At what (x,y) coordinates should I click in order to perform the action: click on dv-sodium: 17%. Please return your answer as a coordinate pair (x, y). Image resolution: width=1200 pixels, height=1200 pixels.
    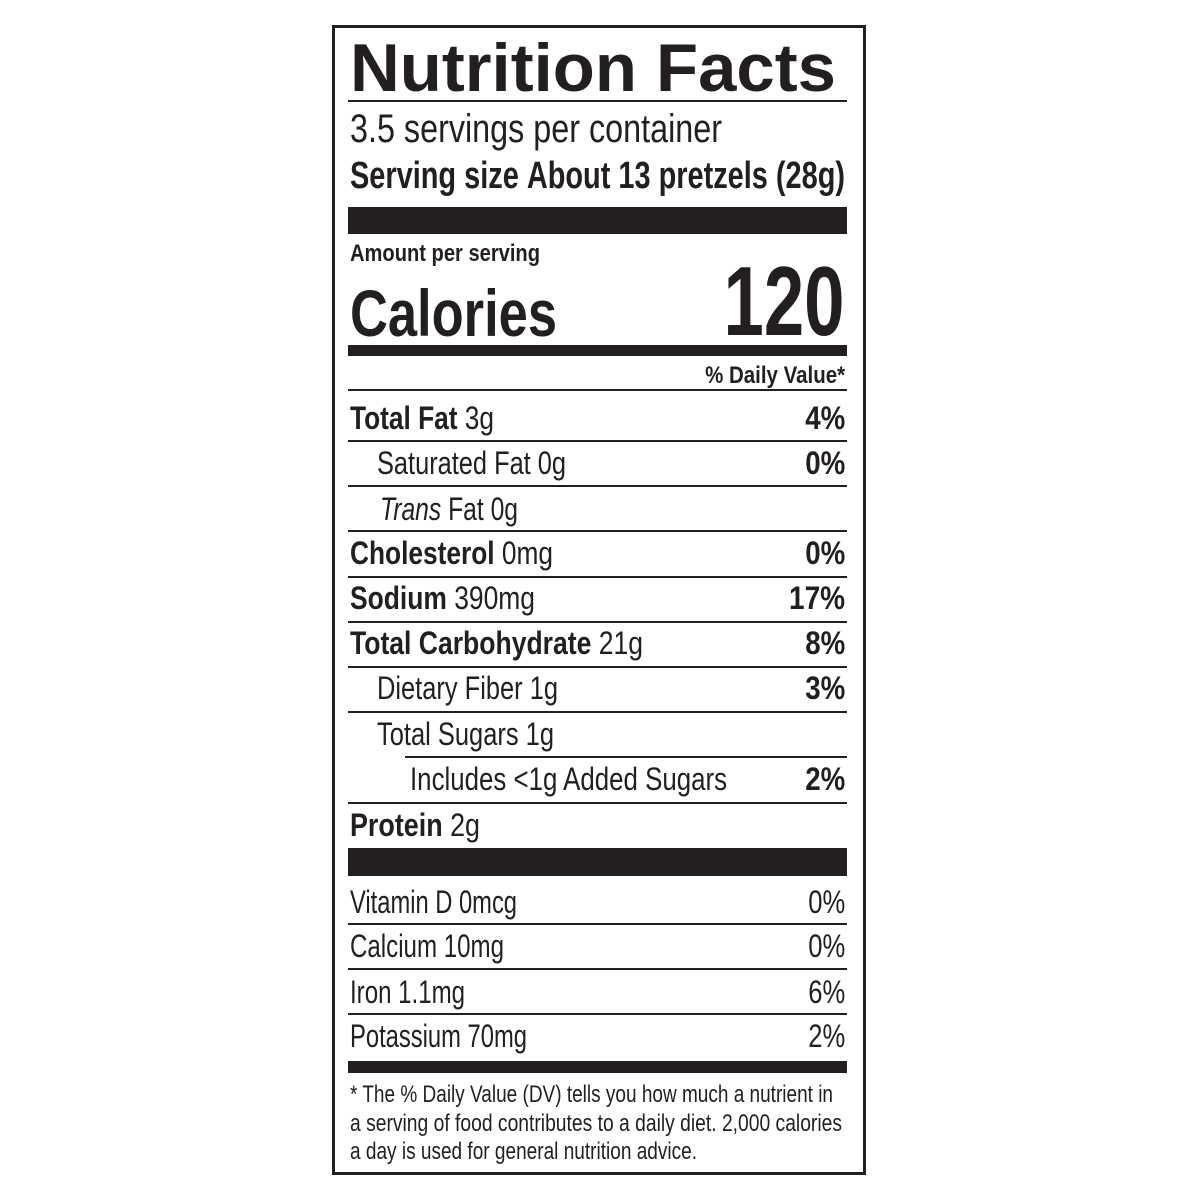
    Looking at the image, I should click on (817, 598).